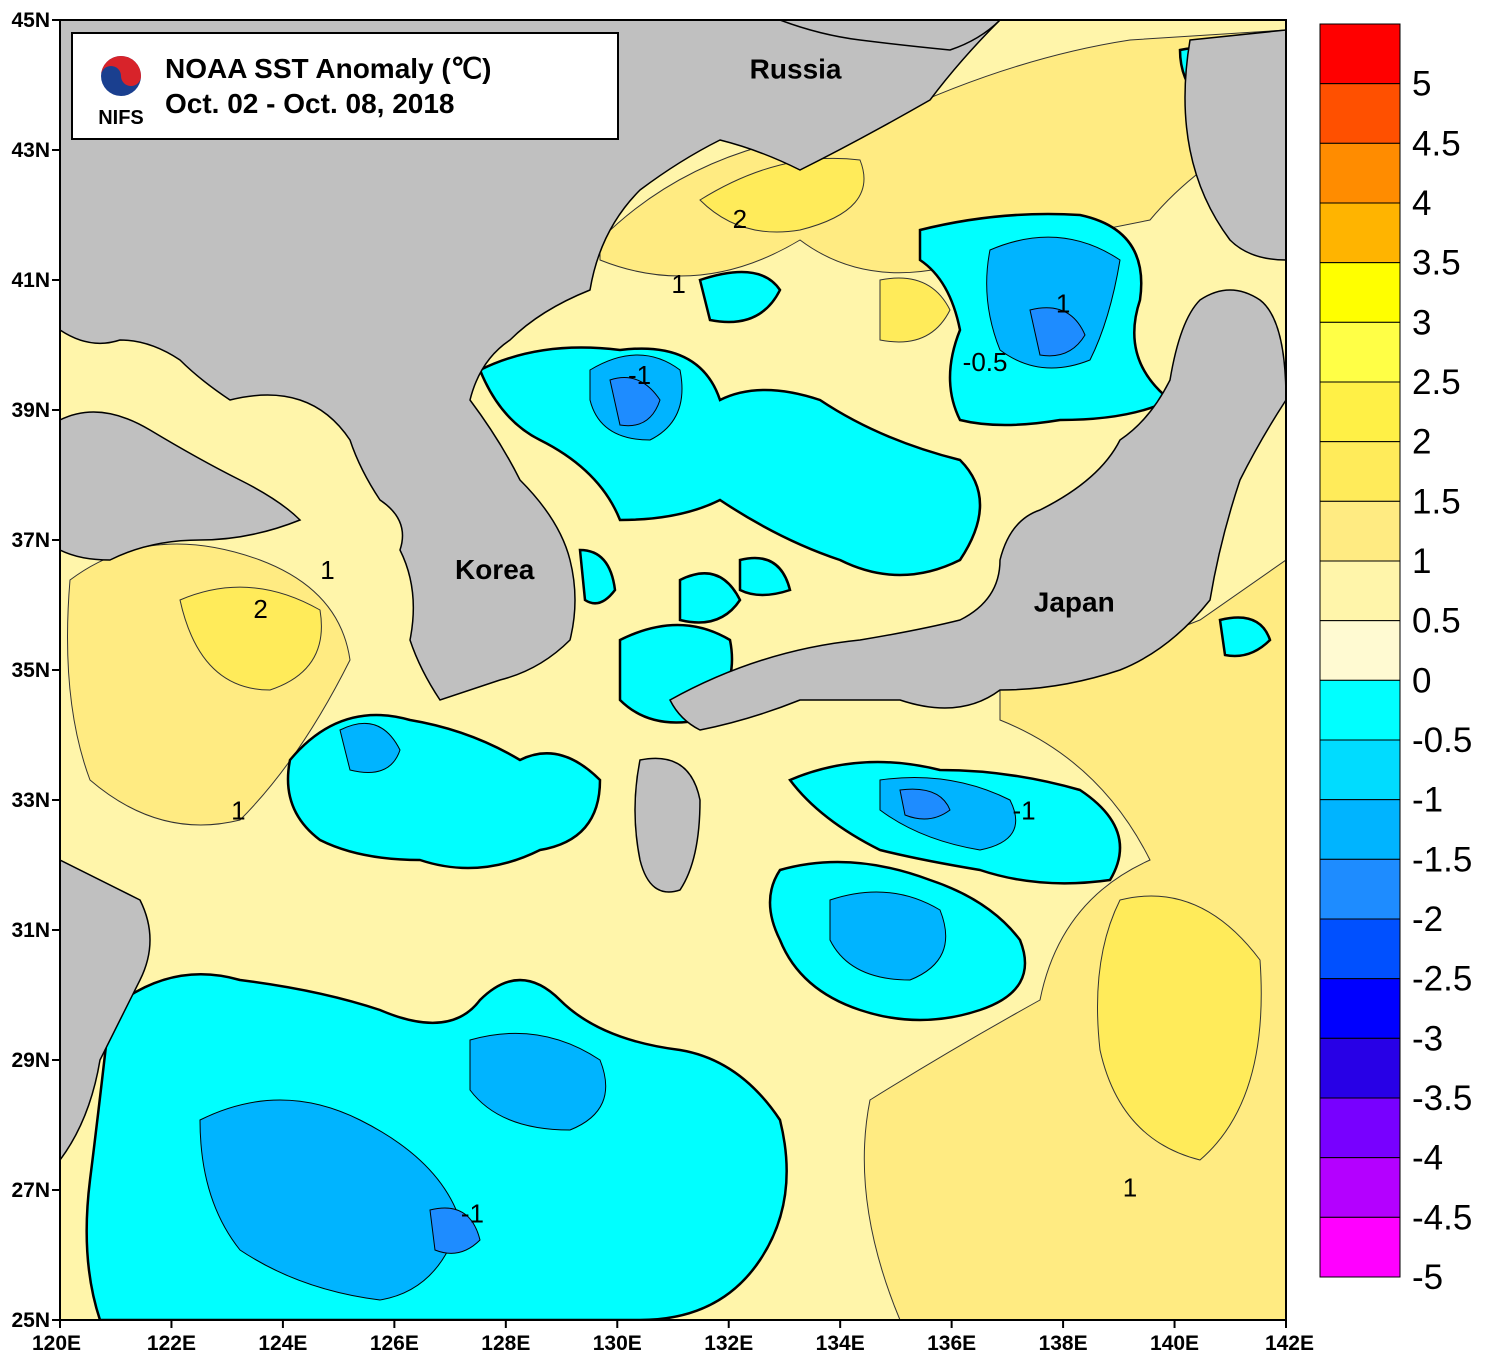 The image size is (1497, 1363). I want to click on colorbar-label: 4.5, so click(1436, 143).